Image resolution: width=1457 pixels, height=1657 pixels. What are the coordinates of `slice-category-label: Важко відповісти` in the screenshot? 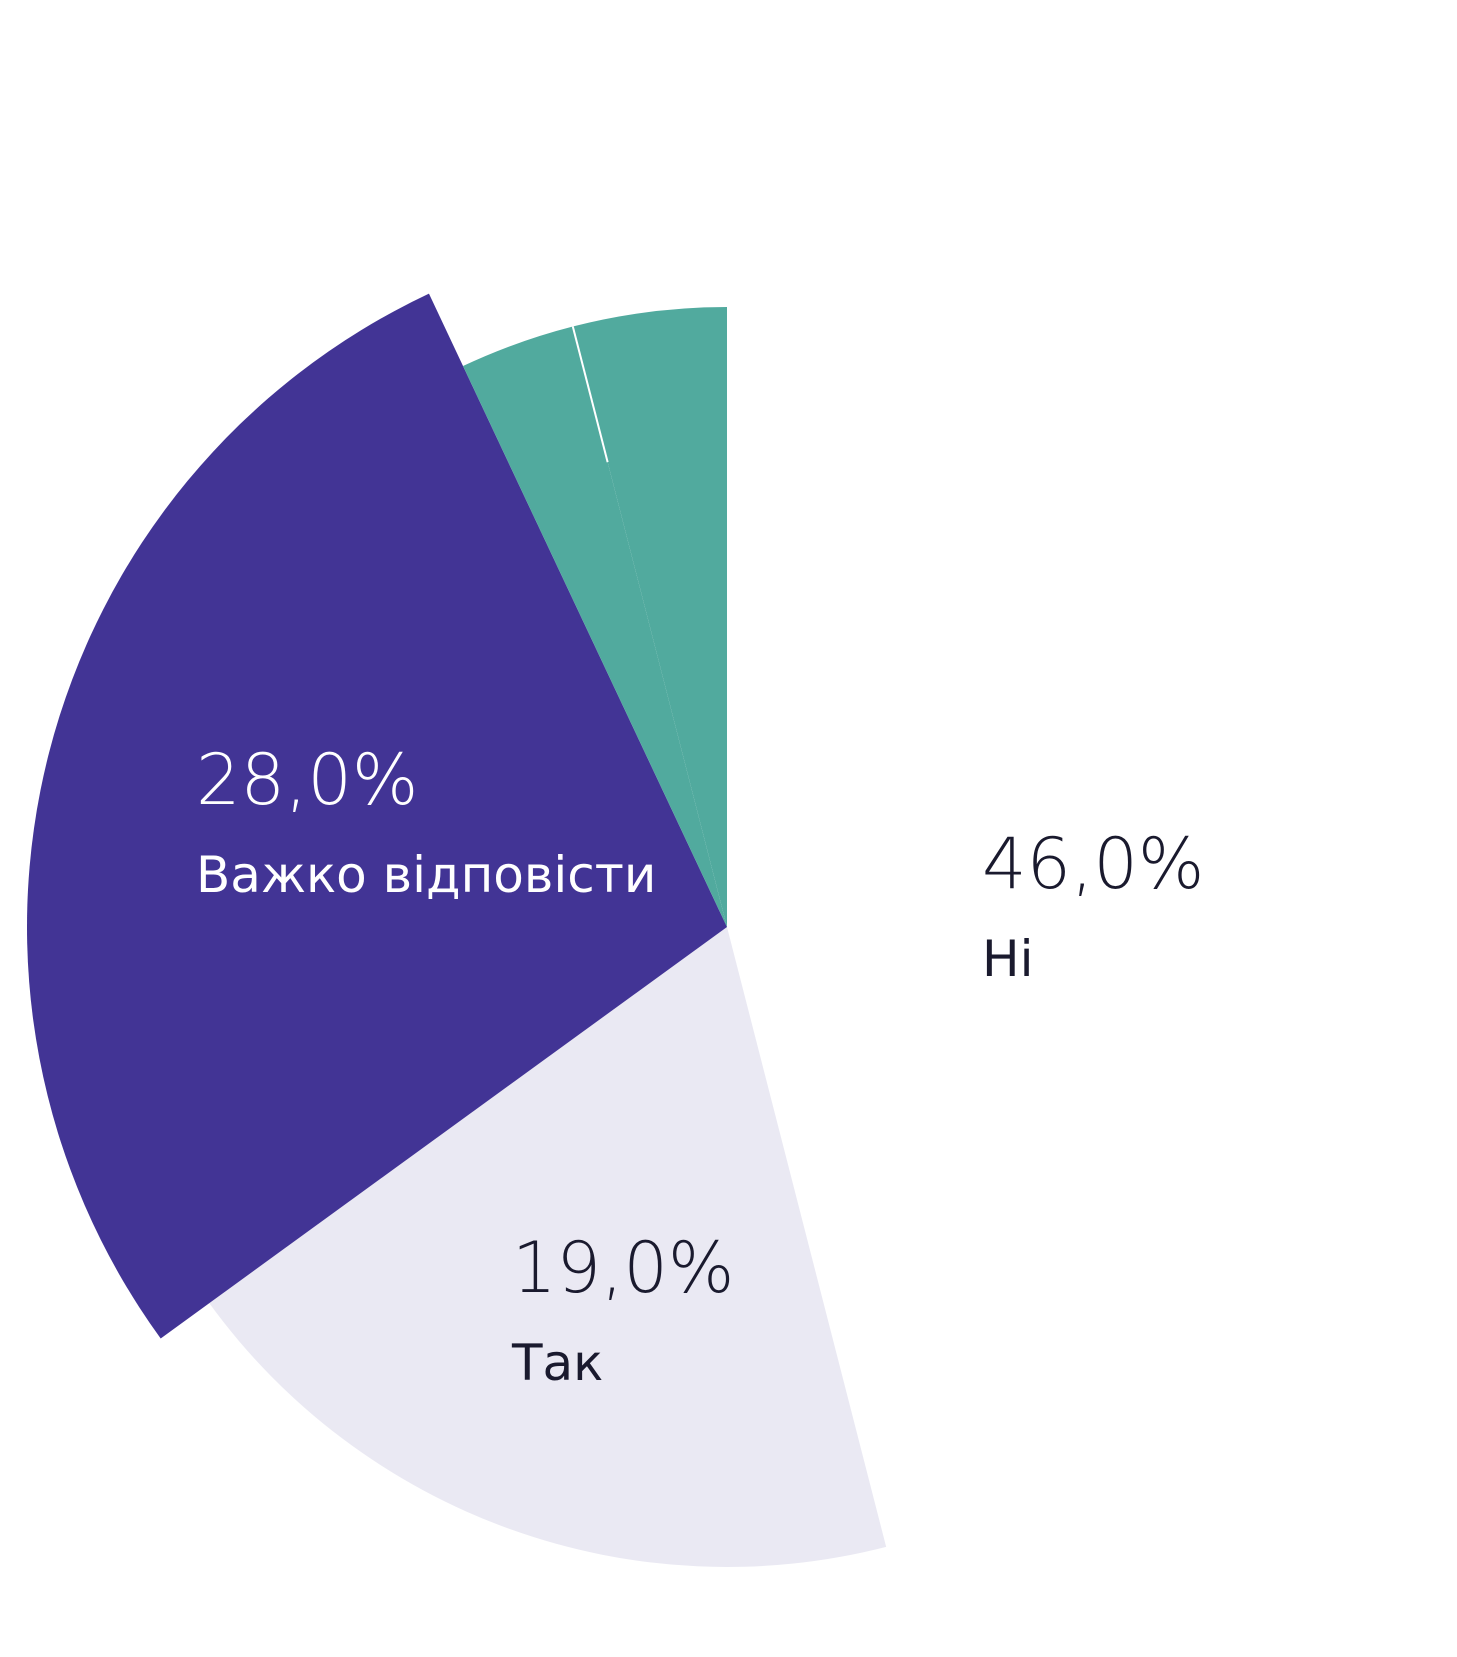 It's located at (426, 875).